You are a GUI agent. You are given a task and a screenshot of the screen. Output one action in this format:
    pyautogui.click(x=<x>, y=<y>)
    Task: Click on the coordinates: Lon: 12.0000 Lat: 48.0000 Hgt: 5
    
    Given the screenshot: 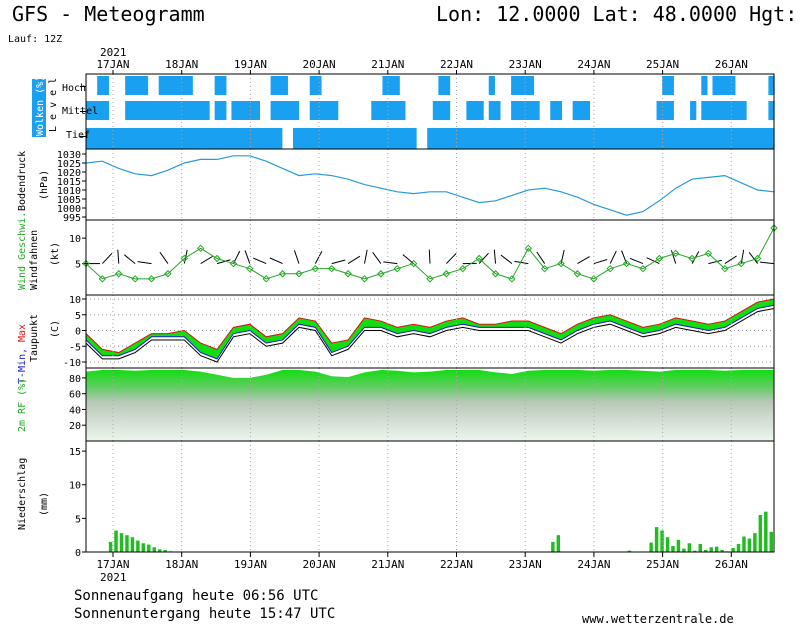 What is the action you would take?
    pyautogui.click(x=618, y=14)
    